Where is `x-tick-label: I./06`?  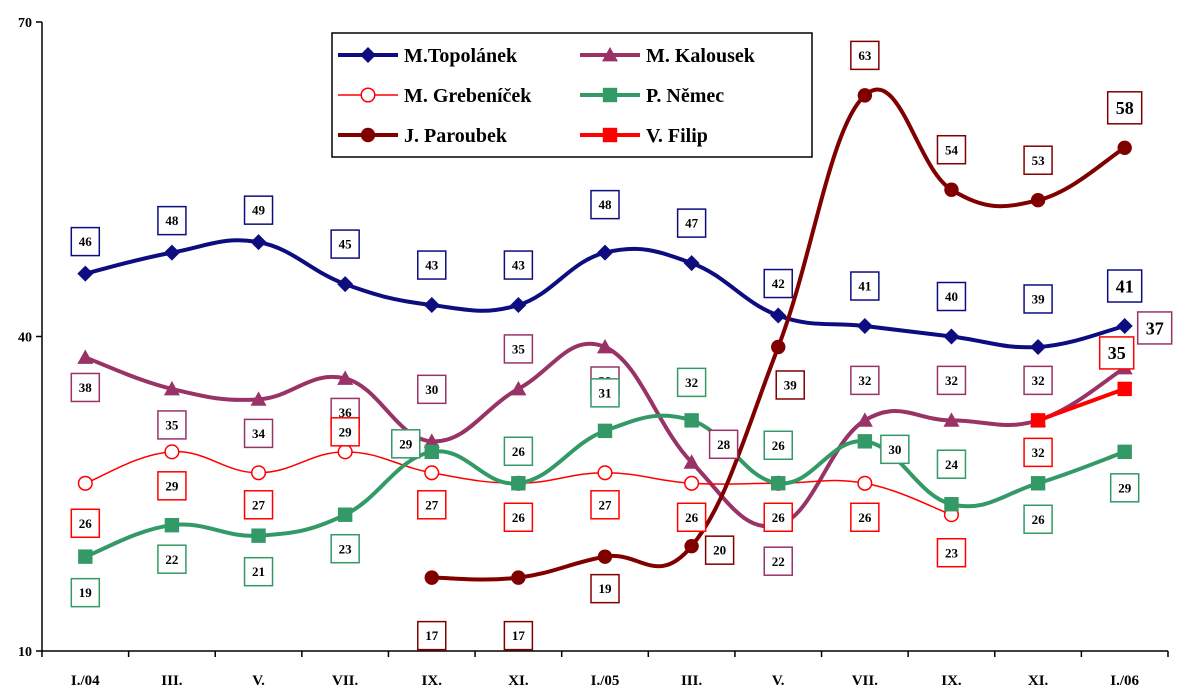 x-tick-label: I./06 is located at coordinates (1124, 681).